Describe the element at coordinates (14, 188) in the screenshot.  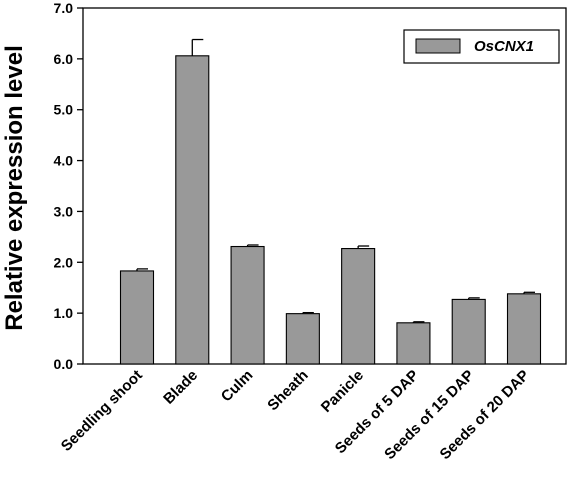
I see `y-axis-label: Relative expression level` at that location.